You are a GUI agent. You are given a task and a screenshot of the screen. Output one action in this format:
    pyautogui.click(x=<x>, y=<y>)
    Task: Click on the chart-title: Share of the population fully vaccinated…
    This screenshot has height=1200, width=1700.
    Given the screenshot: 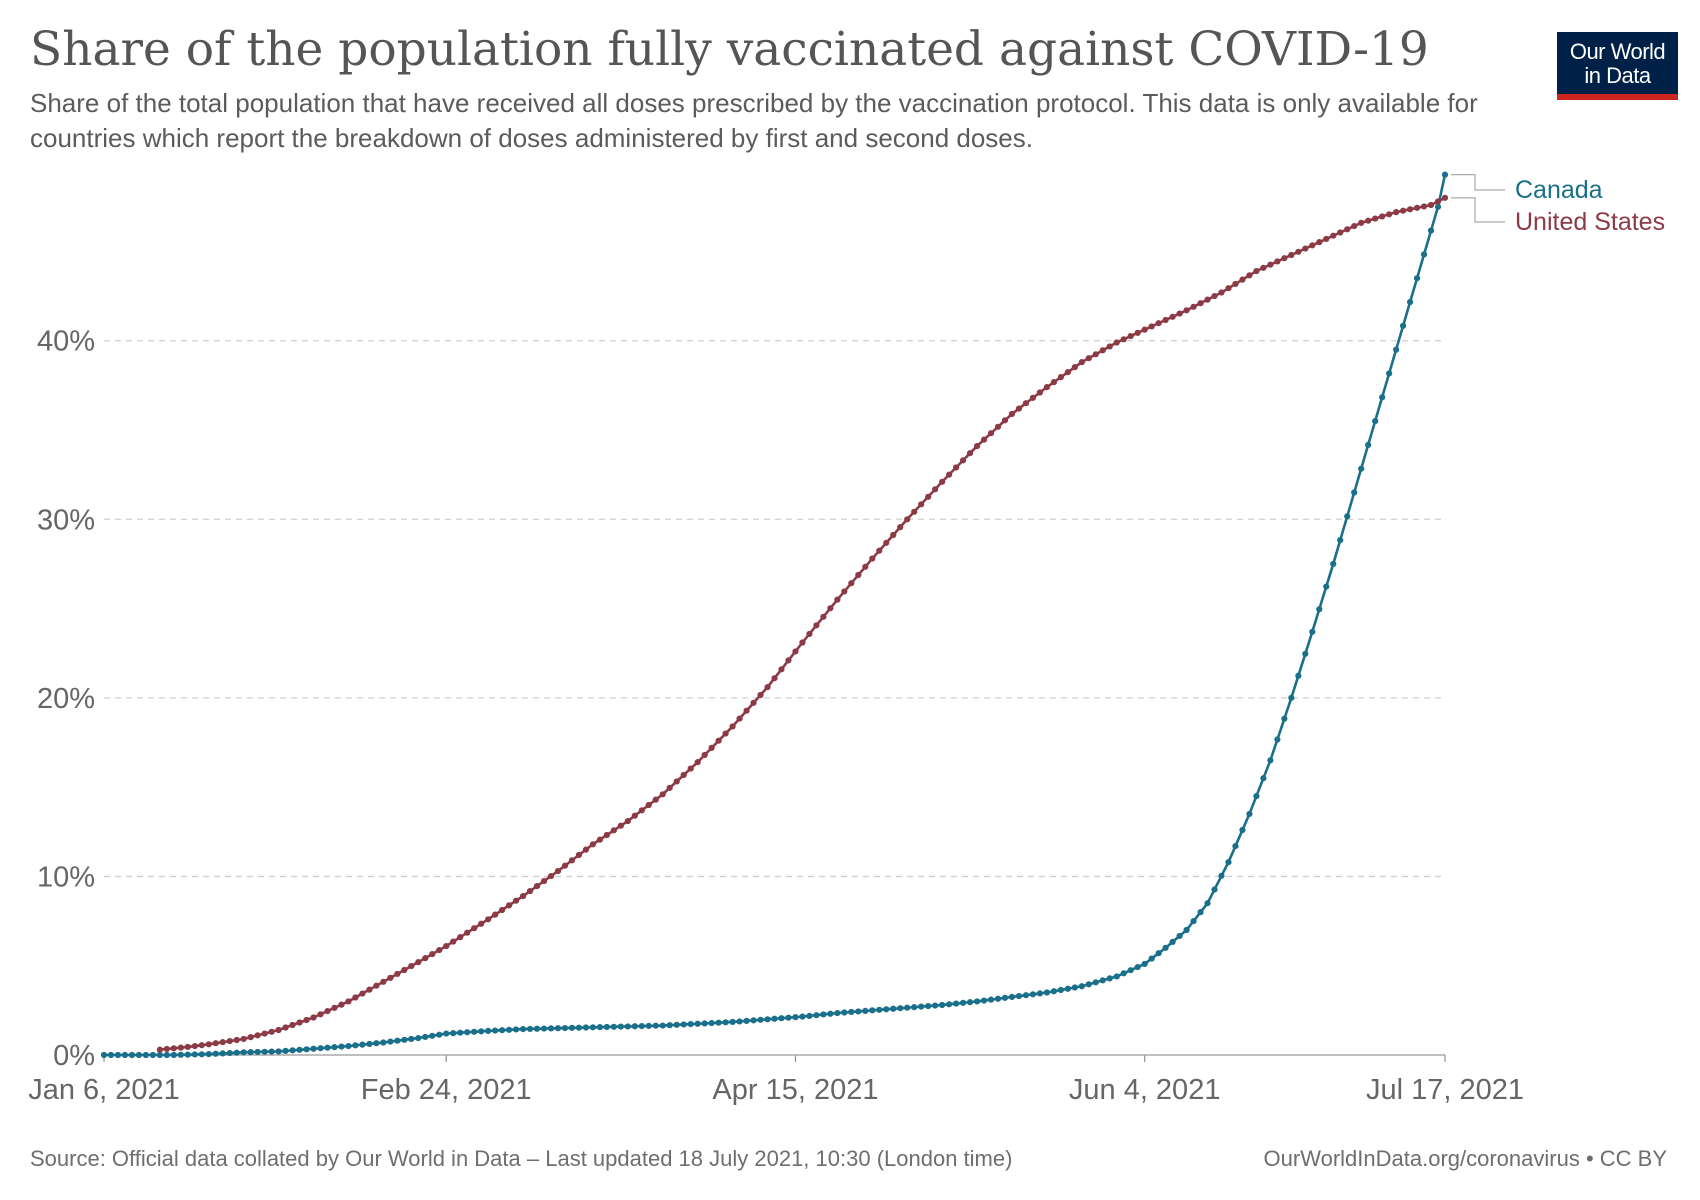 What is the action you would take?
    pyautogui.click(x=729, y=49)
    